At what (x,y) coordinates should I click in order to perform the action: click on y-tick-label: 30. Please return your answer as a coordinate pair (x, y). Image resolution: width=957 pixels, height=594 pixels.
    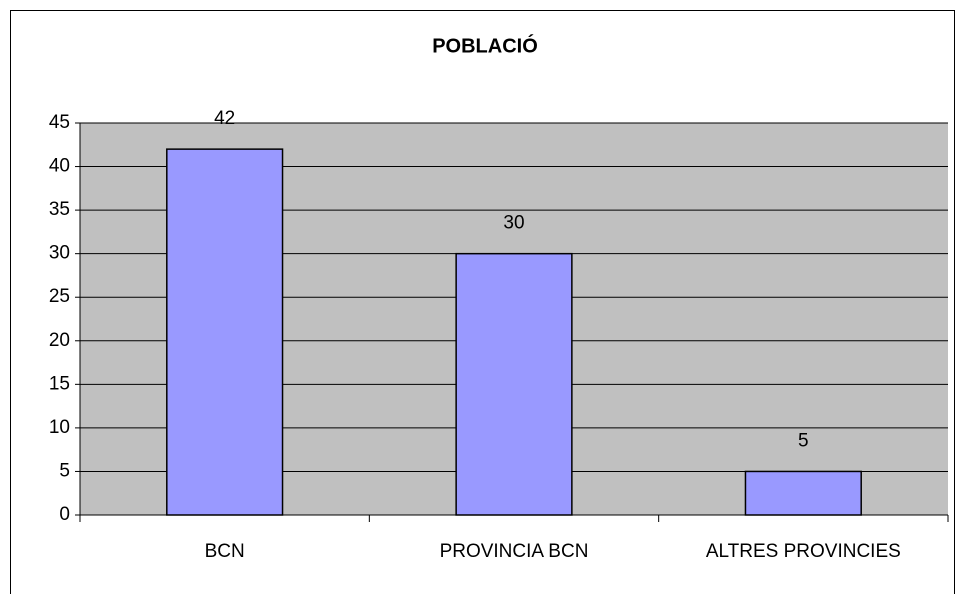
    Looking at the image, I should click on (59, 253).